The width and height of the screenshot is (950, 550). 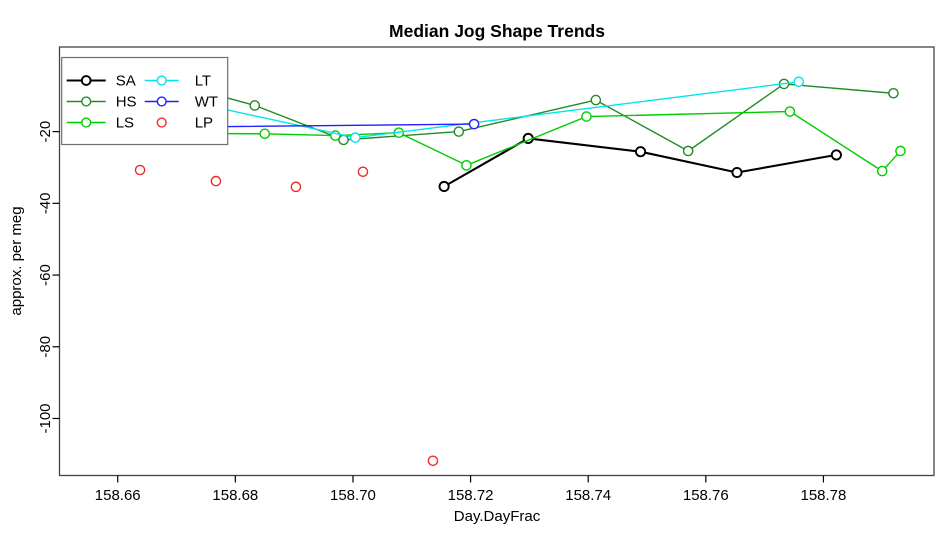 I want to click on y-tick-label: -40, so click(x=45, y=203).